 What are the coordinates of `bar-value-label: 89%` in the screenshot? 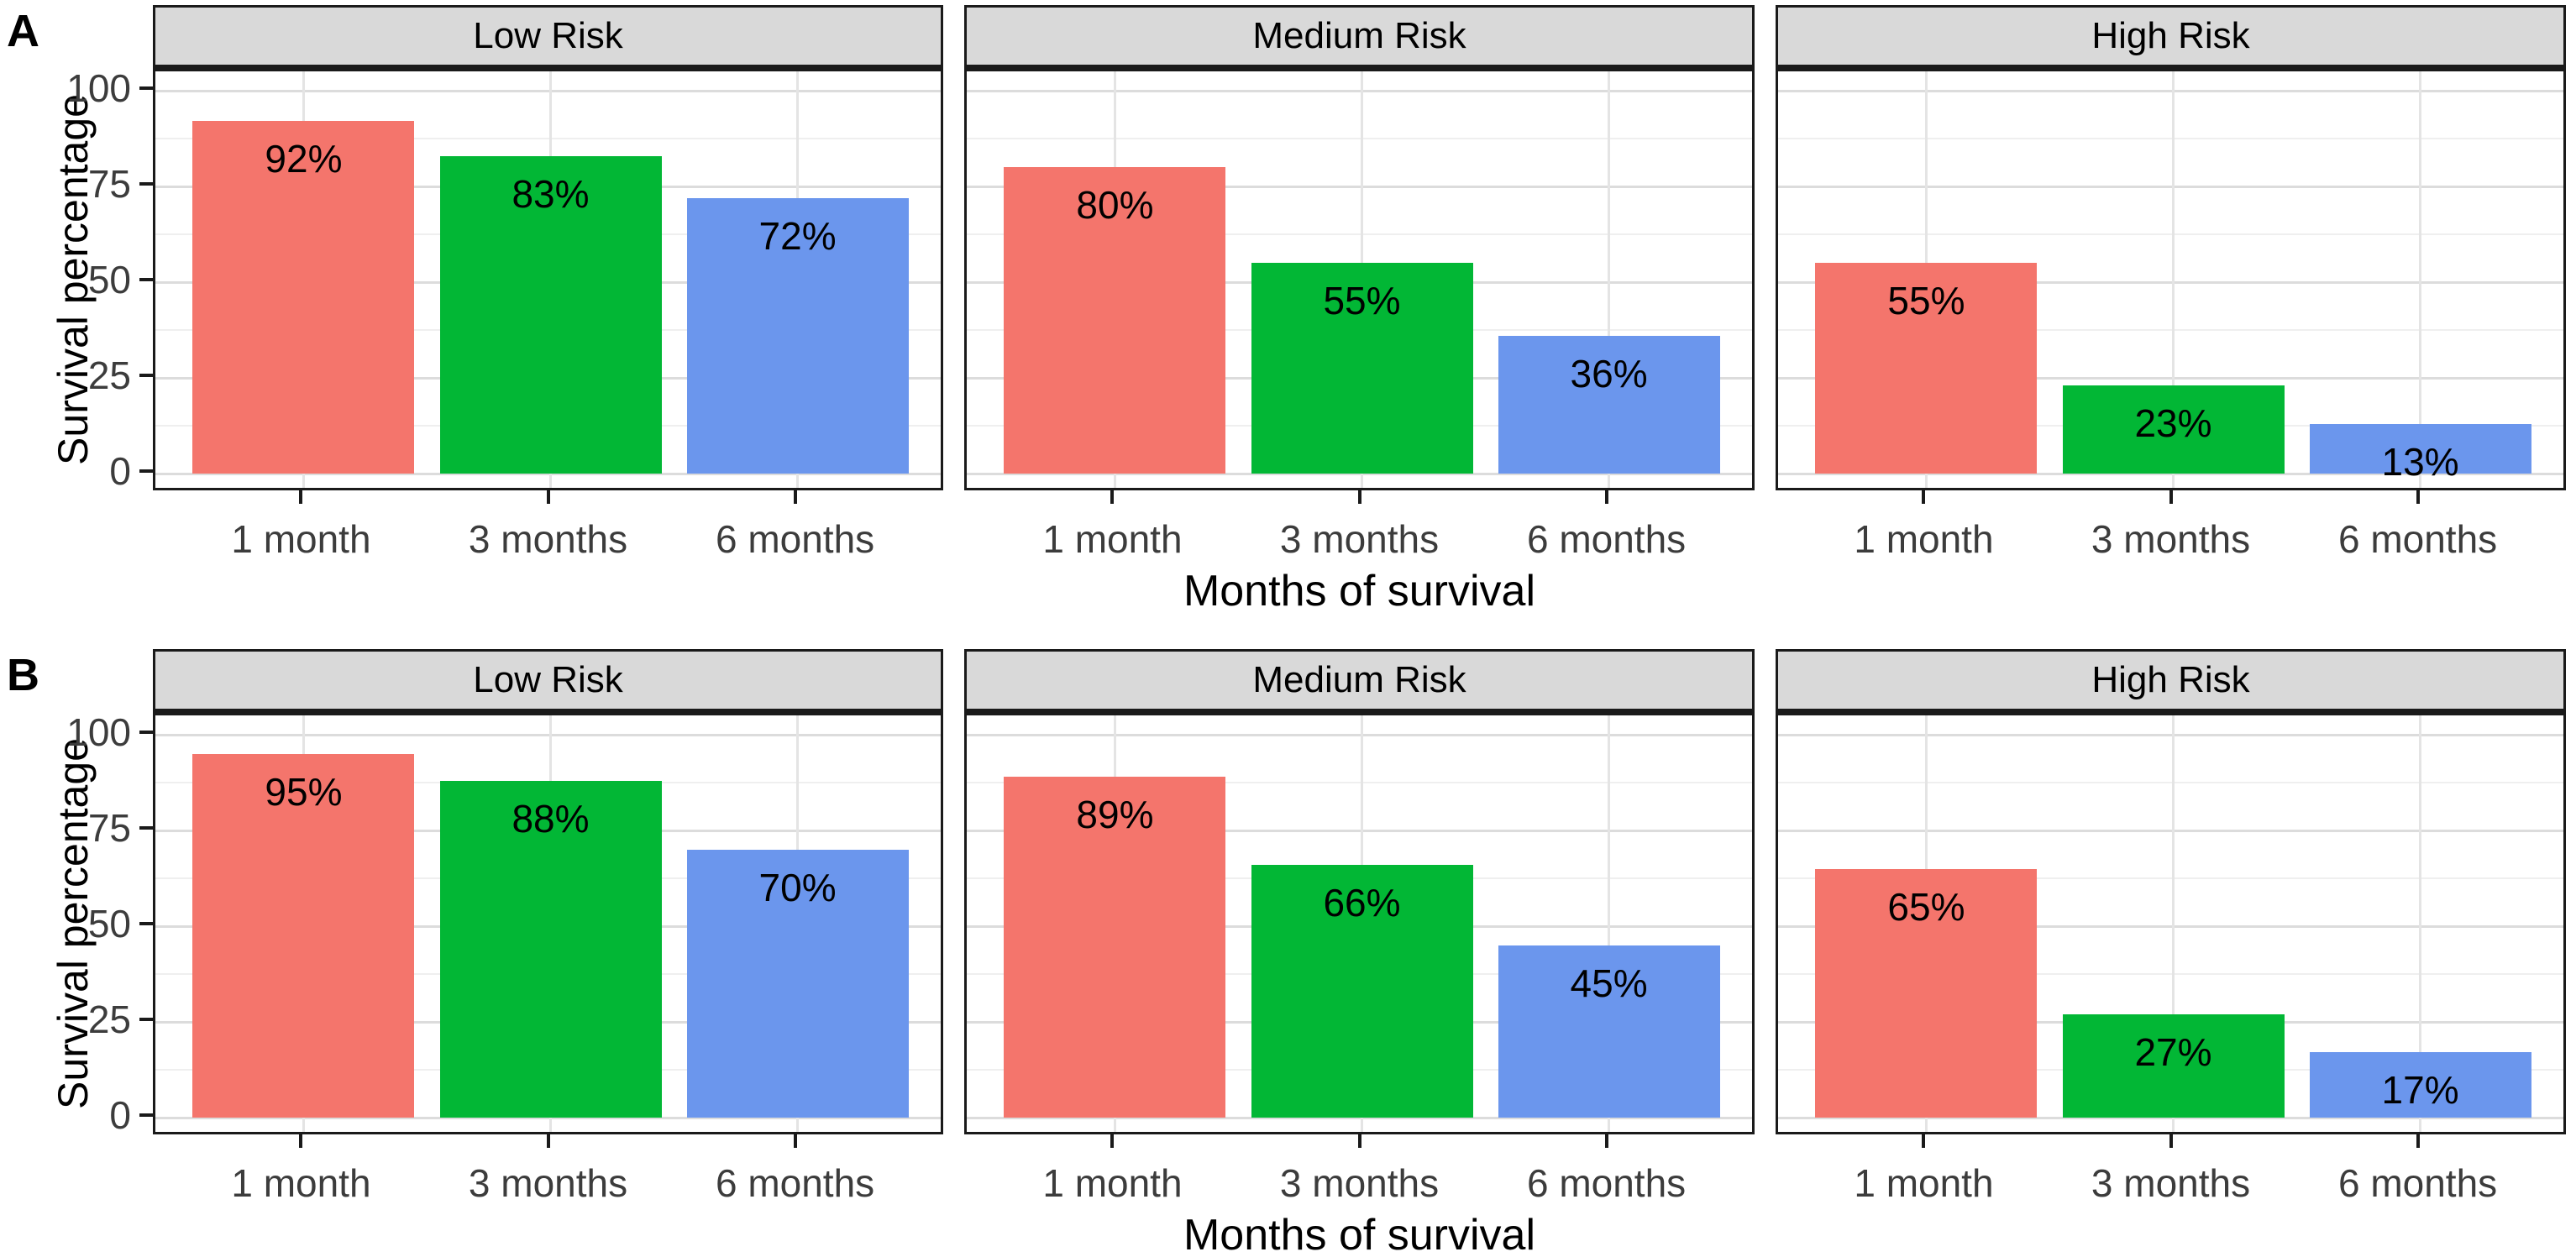 It's located at (1115, 815).